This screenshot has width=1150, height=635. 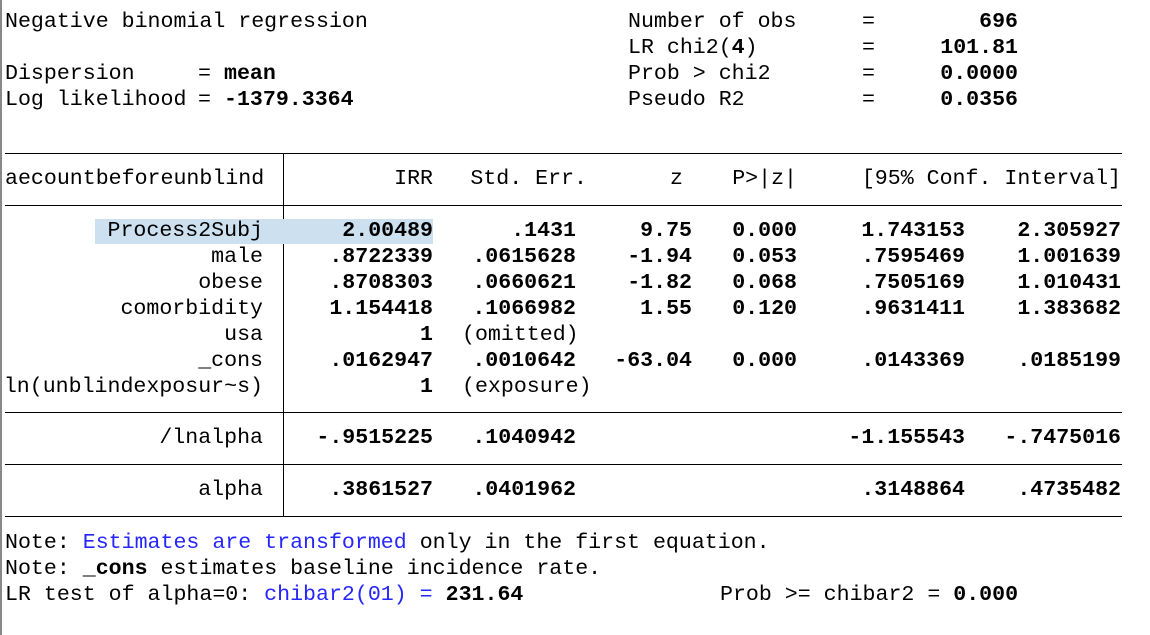 What do you see at coordinates (524, 438) in the screenshot?
I see `cell-se: .1040942` at bounding box center [524, 438].